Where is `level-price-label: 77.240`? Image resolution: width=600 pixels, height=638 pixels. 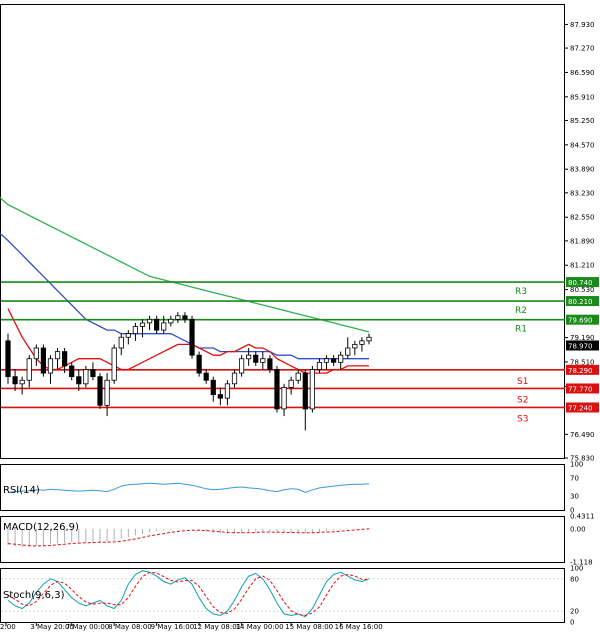
level-price-label: 77.240 is located at coordinates (580, 408).